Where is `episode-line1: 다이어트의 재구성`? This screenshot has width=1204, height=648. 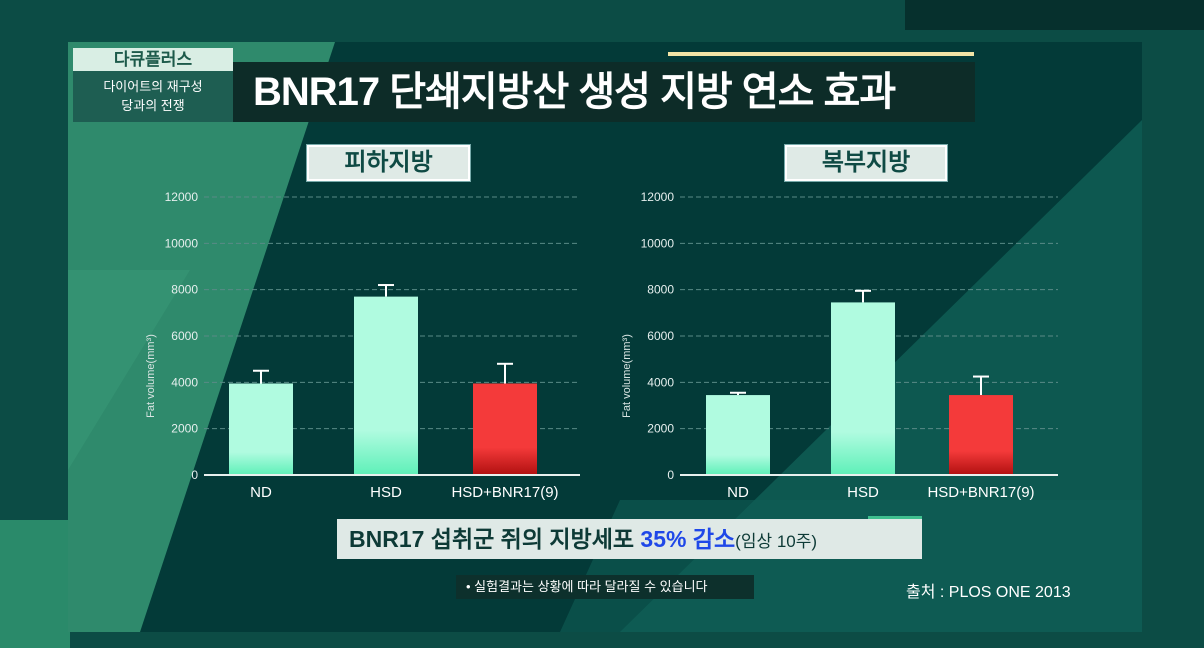
episode-line1: 다이어트의 재구성 is located at coordinates (153, 86).